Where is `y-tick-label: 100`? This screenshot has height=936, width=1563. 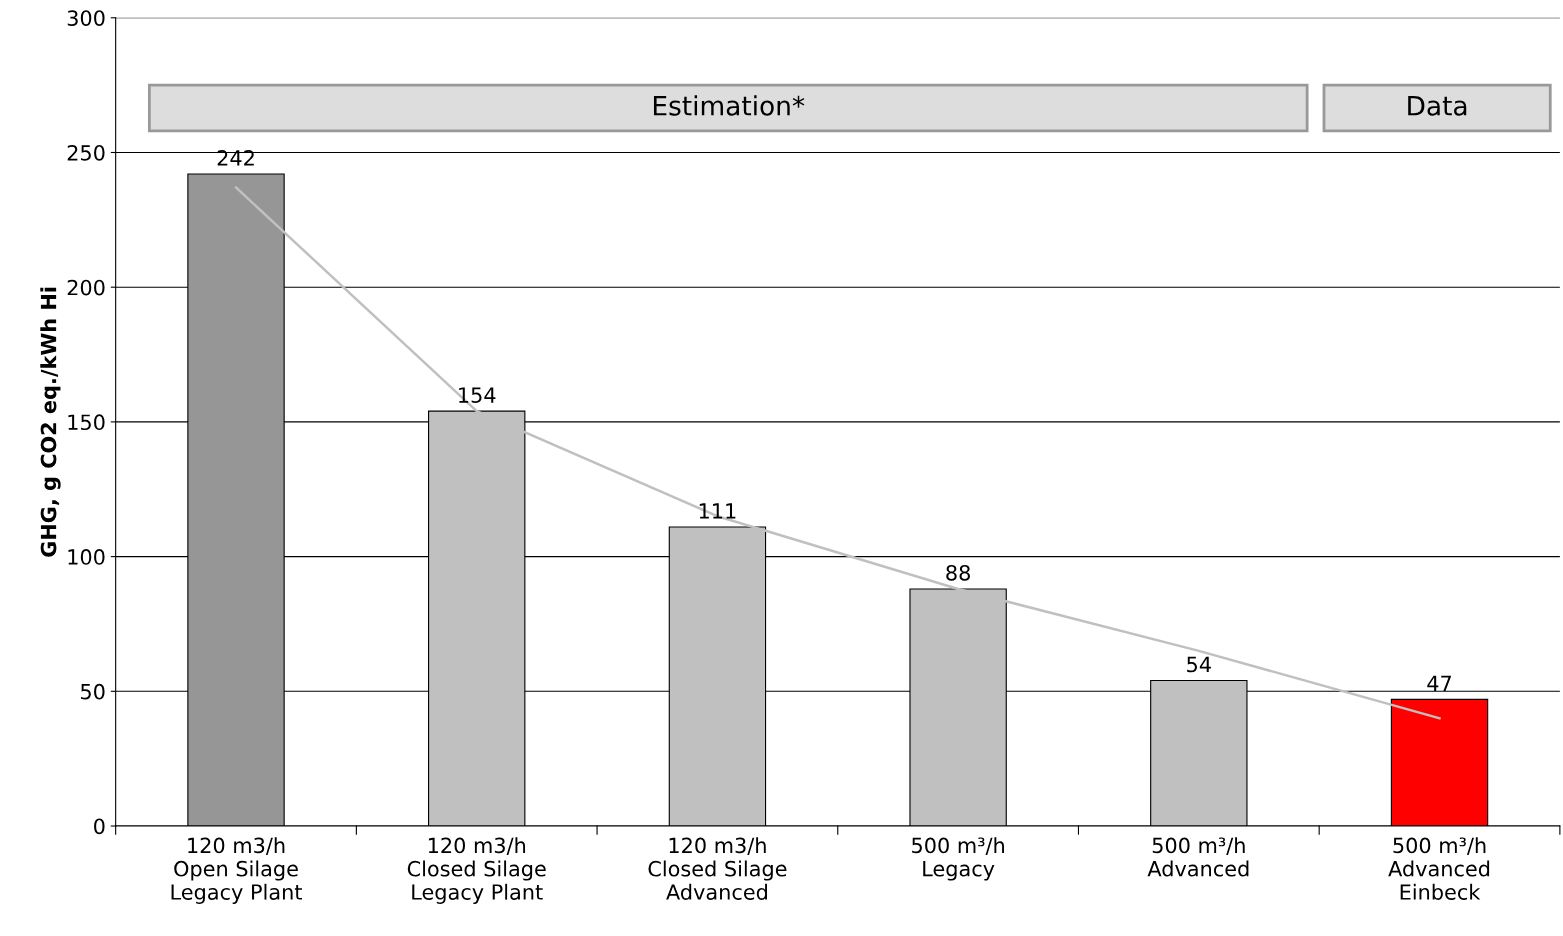 y-tick-label: 100 is located at coordinates (86, 557).